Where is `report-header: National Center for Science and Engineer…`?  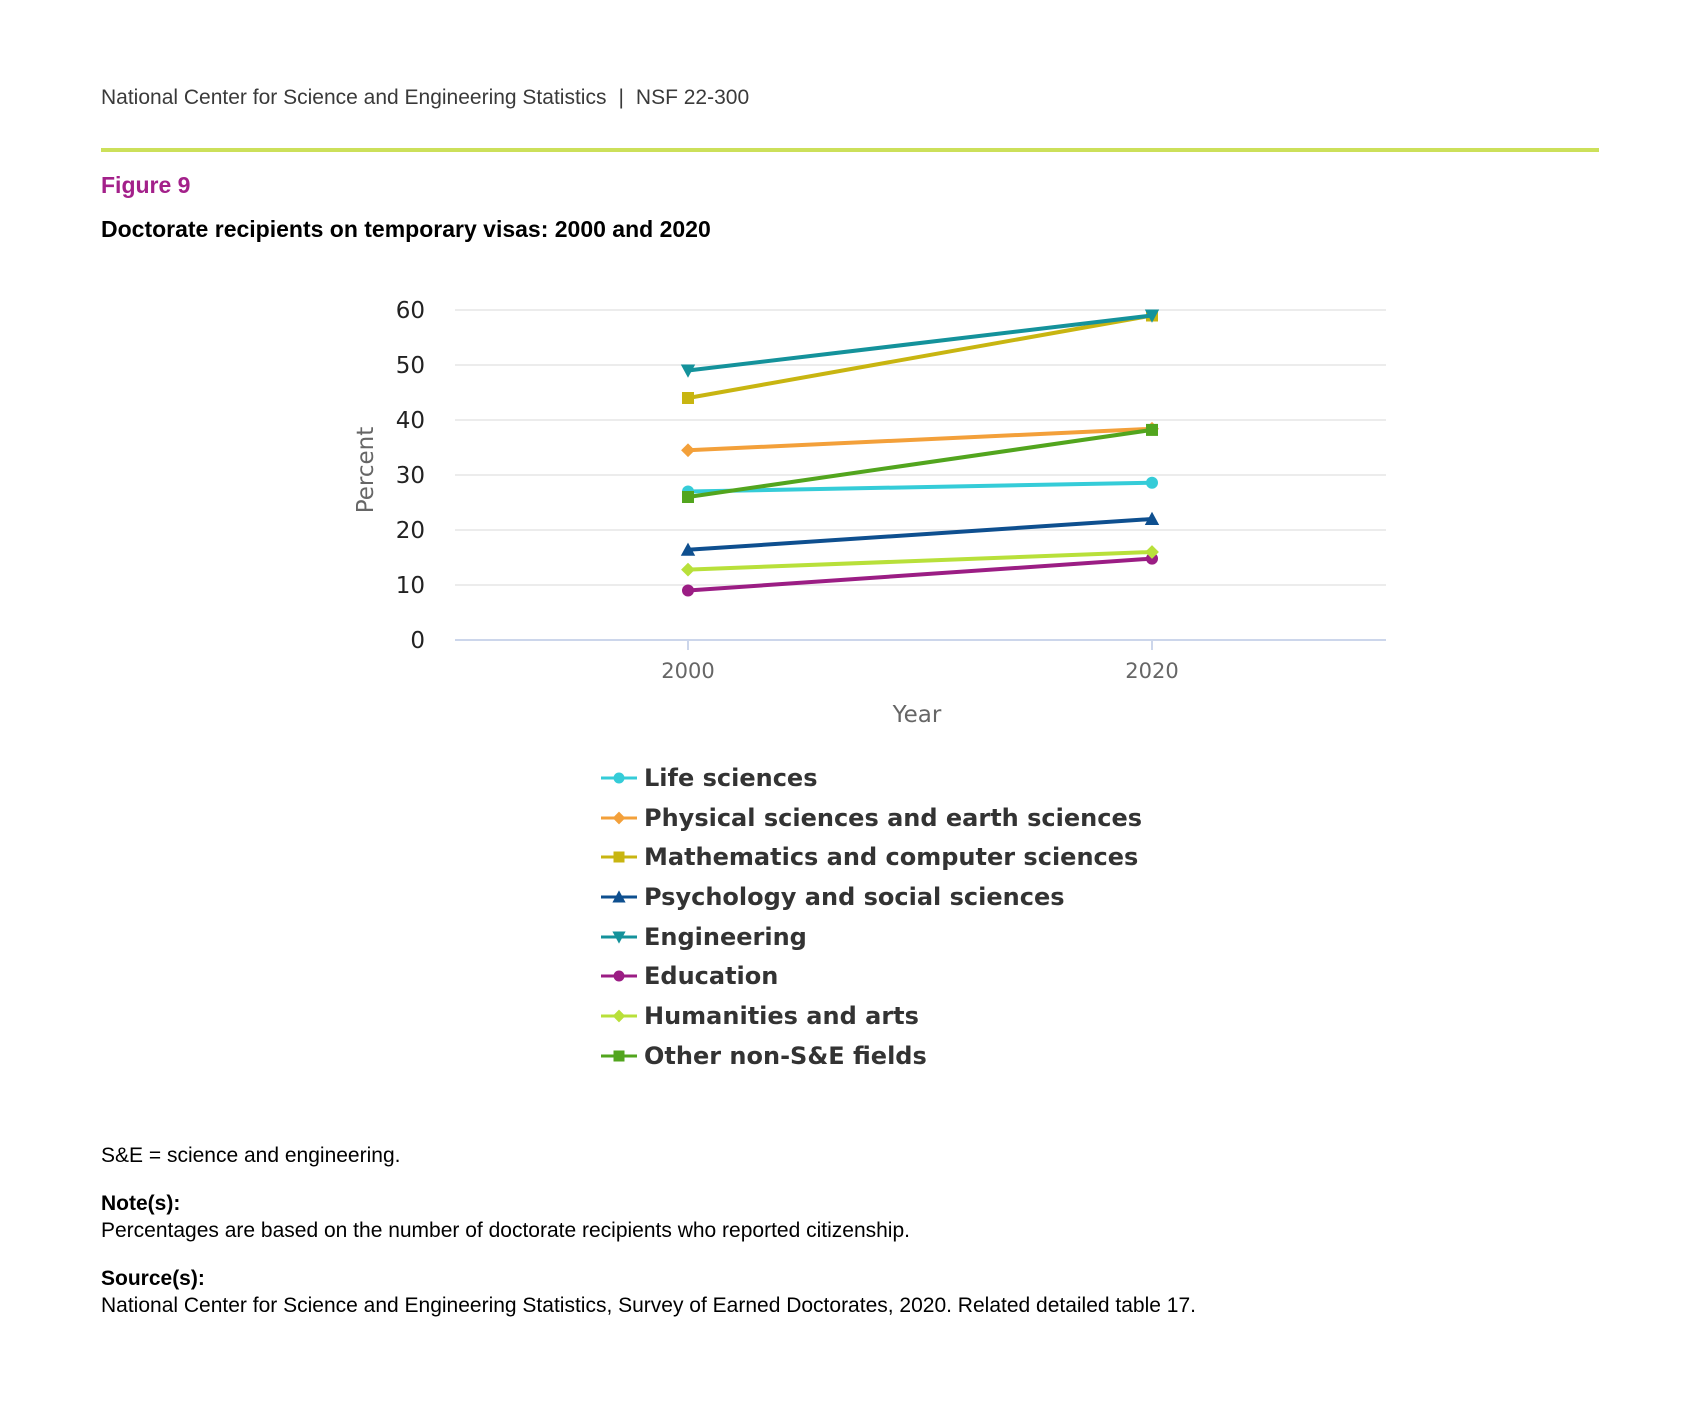
report-header: National Center for Science and Engineer… is located at coordinates (425, 98).